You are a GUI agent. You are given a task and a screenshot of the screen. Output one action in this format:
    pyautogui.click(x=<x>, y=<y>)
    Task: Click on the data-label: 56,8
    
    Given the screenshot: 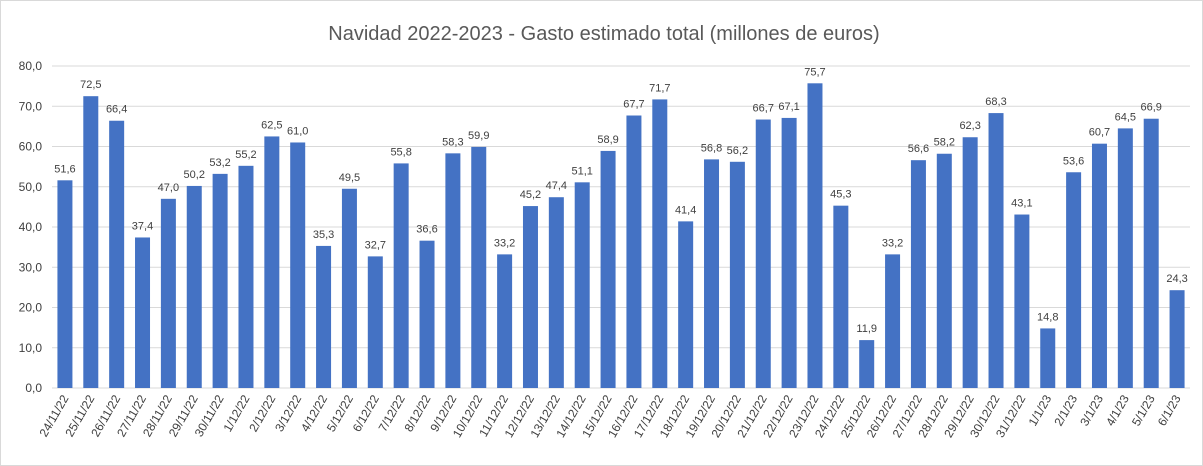 What is the action you would take?
    pyautogui.click(x=711, y=148)
    